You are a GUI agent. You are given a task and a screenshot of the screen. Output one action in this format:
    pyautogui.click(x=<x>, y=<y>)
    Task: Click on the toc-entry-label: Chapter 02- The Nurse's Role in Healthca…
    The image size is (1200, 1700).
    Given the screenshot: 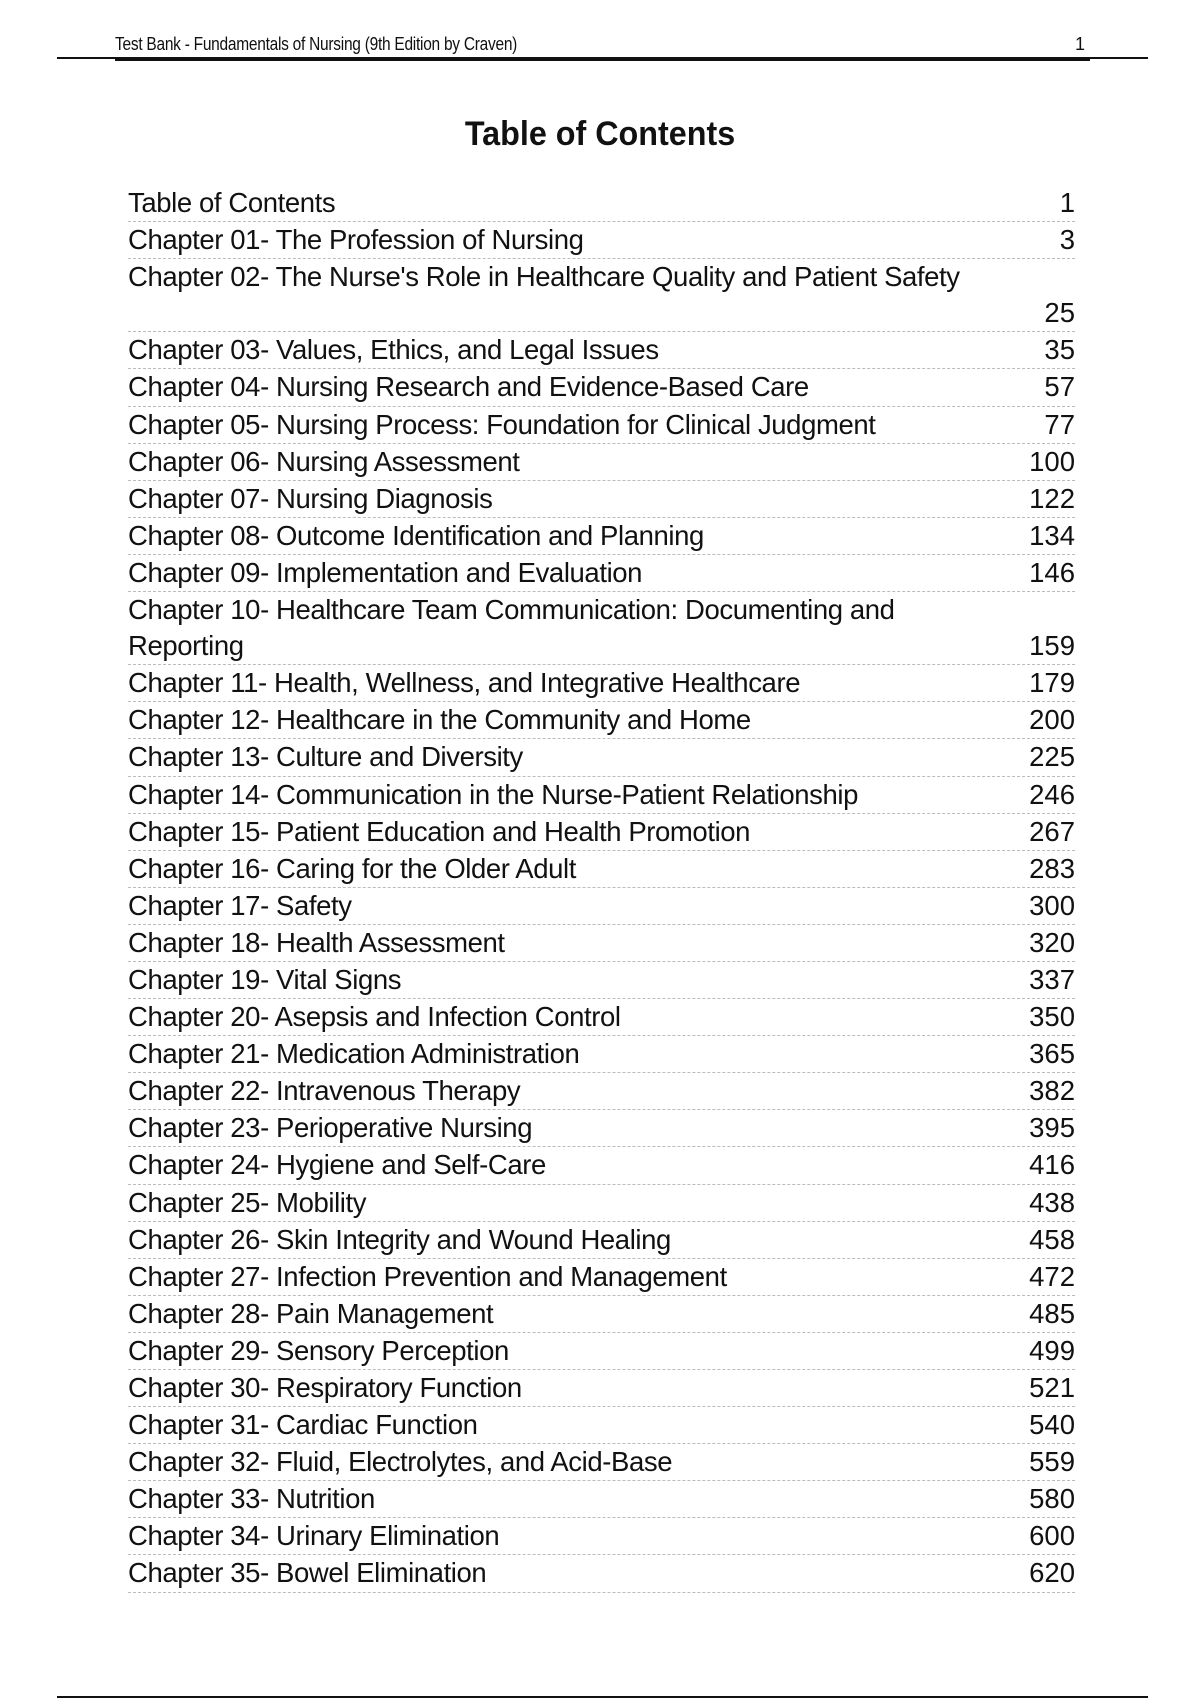 What is the action you would take?
    pyautogui.click(x=544, y=277)
    